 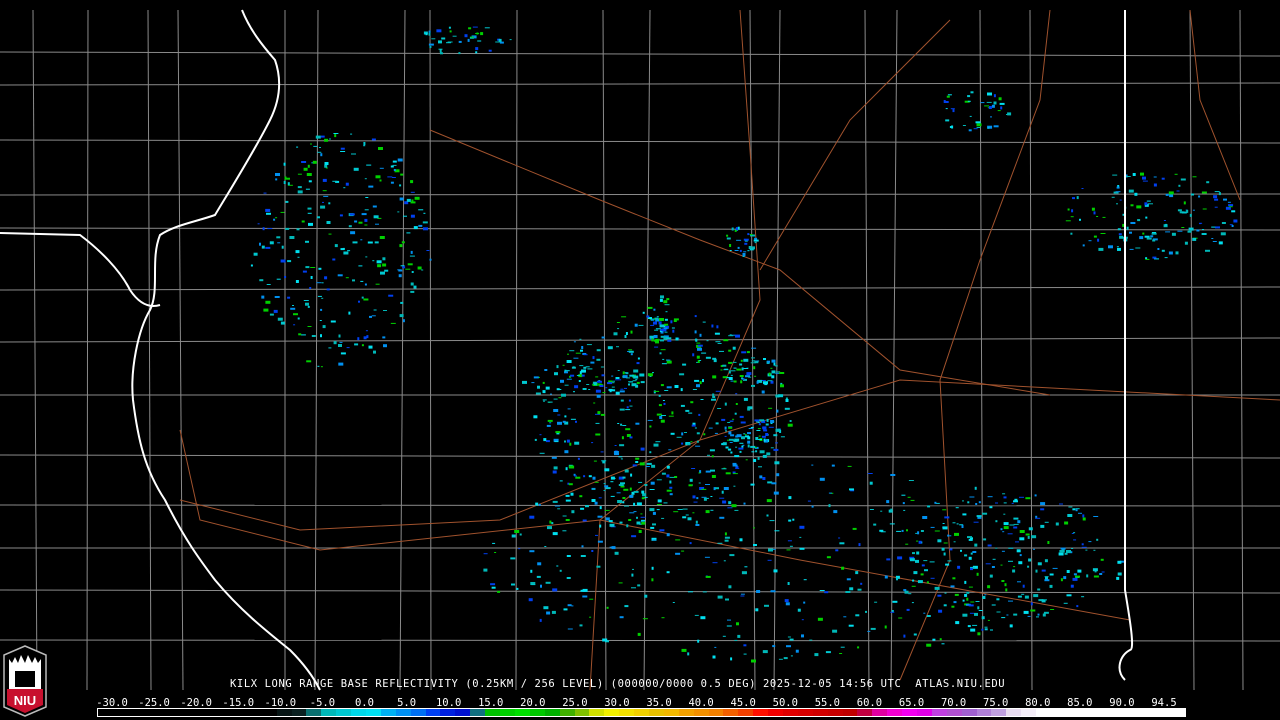 What do you see at coordinates (238, 703) in the screenshot?
I see `colorbar-label: -15.0` at bounding box center [238, 703].